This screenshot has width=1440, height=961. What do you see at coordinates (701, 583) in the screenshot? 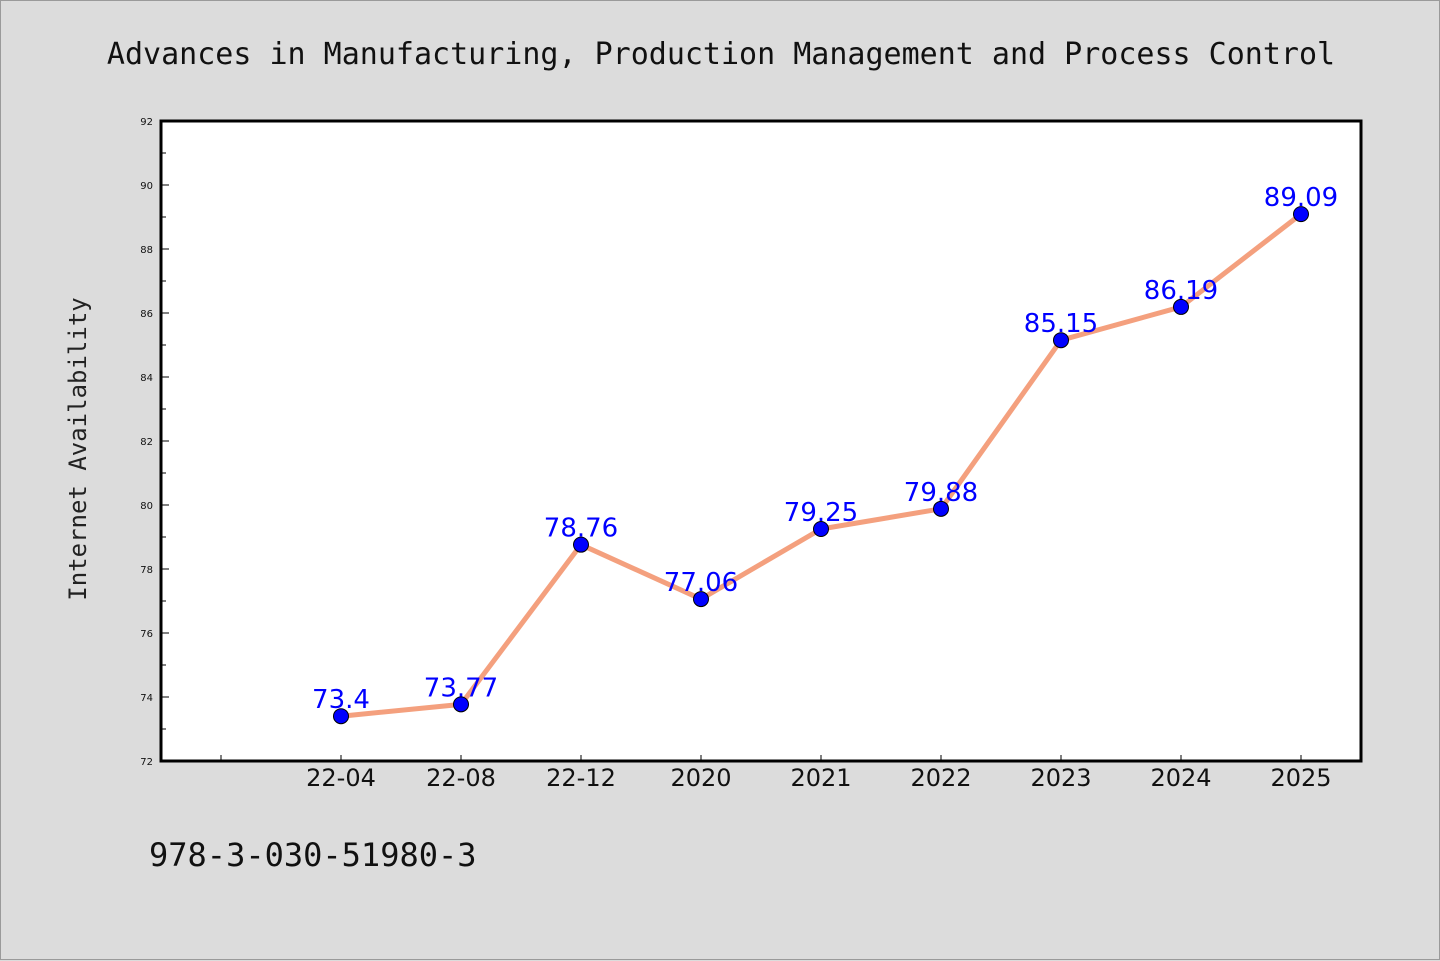
I see `data-label: 77.06` at bounding box center [701, 583].